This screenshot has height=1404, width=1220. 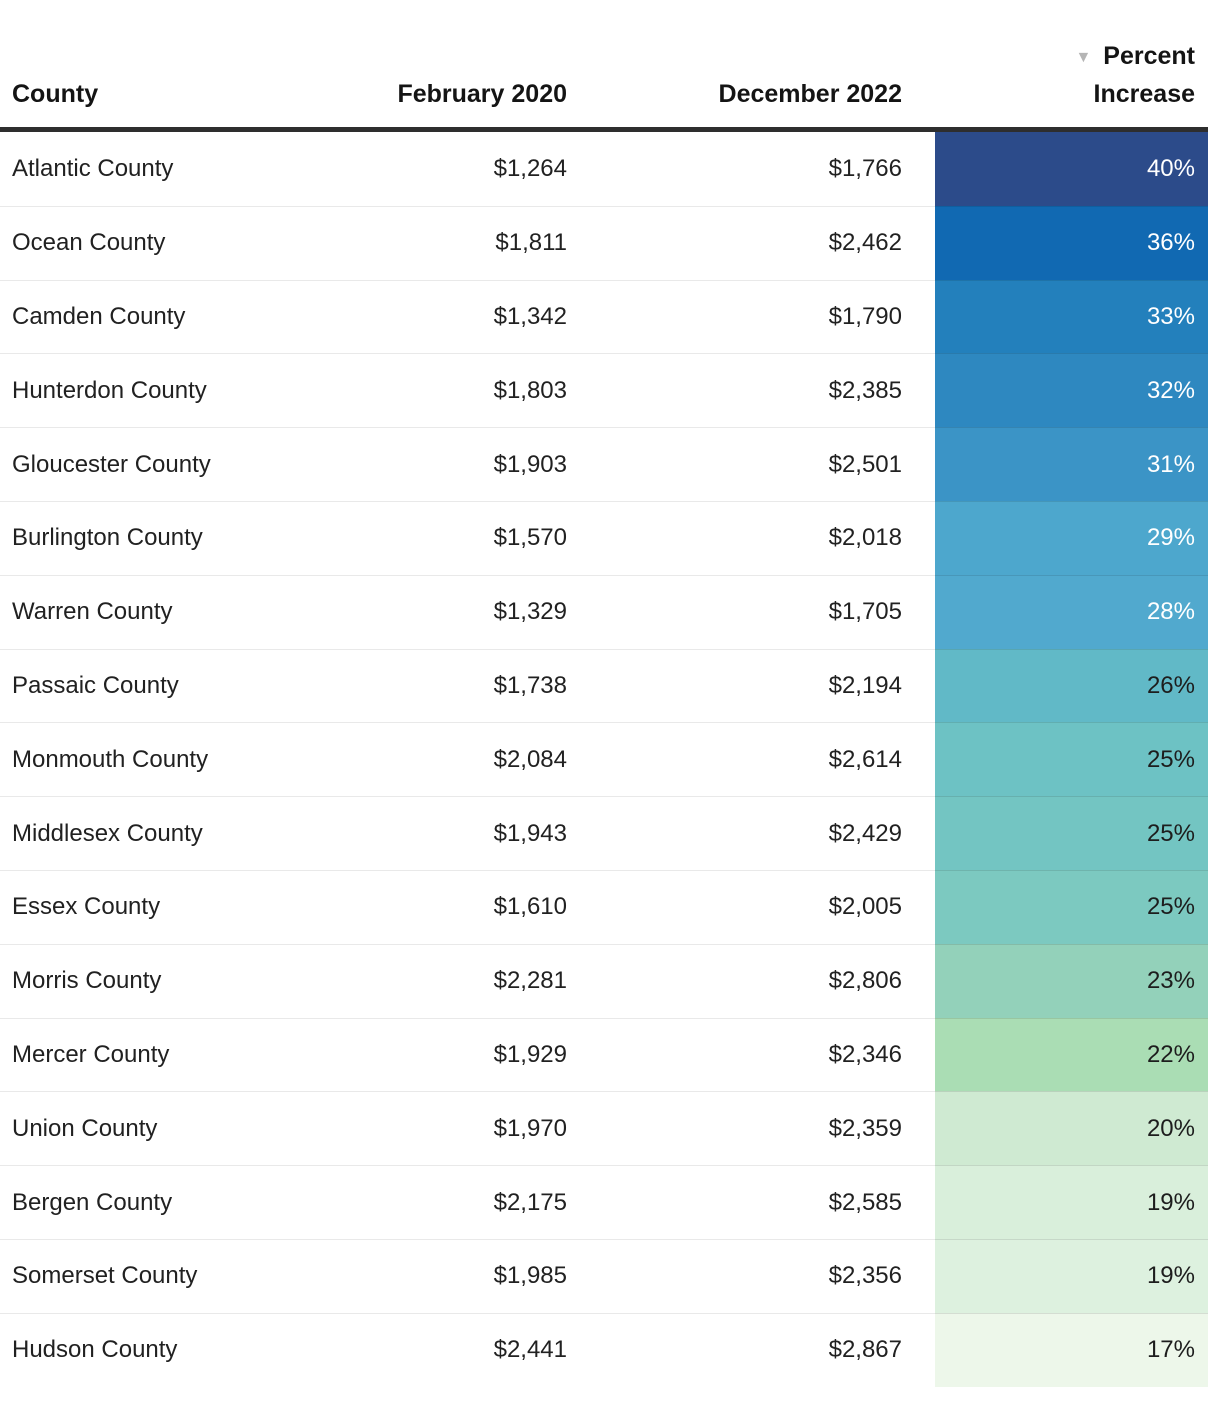 I want to click on february-2020-cell: $1,811, so click(x=475, y=242).